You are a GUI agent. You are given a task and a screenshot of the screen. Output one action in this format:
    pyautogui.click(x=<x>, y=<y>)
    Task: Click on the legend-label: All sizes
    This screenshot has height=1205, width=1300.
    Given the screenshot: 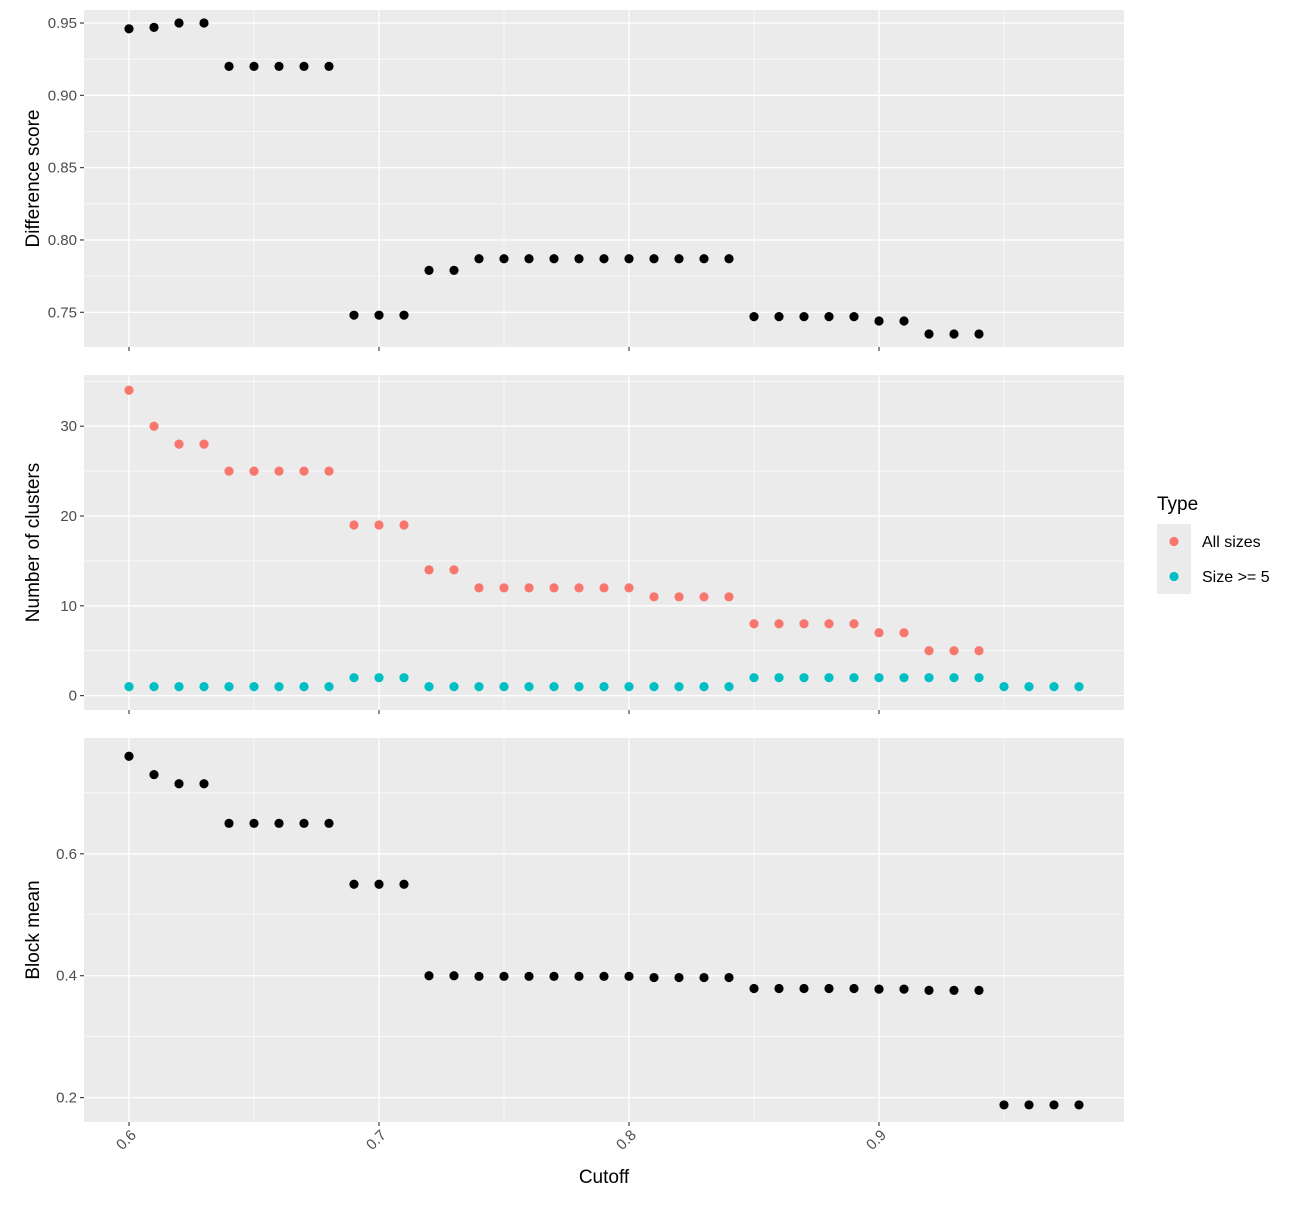 What is the action you would take?
    pyautogui.click(x=1231, y=542)
    